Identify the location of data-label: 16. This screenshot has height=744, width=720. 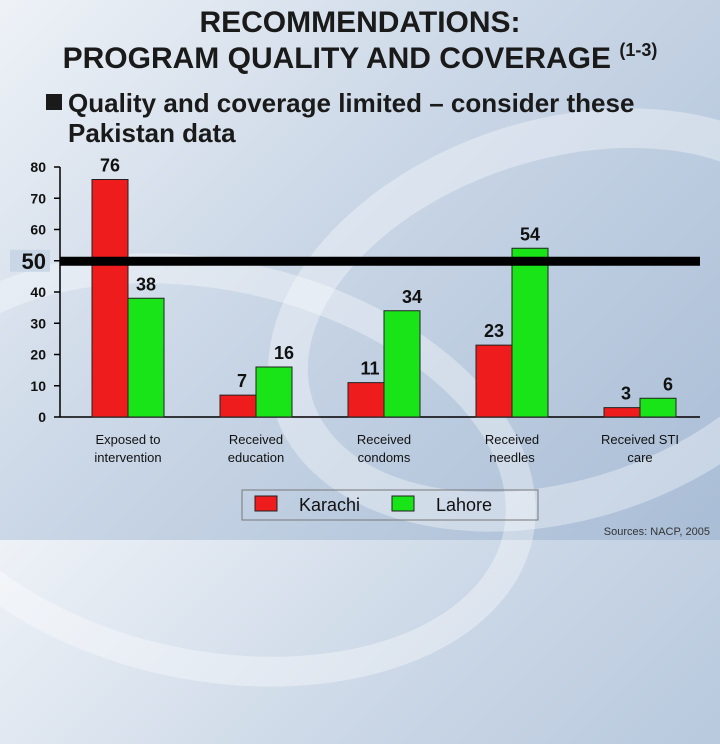
(284, 353).